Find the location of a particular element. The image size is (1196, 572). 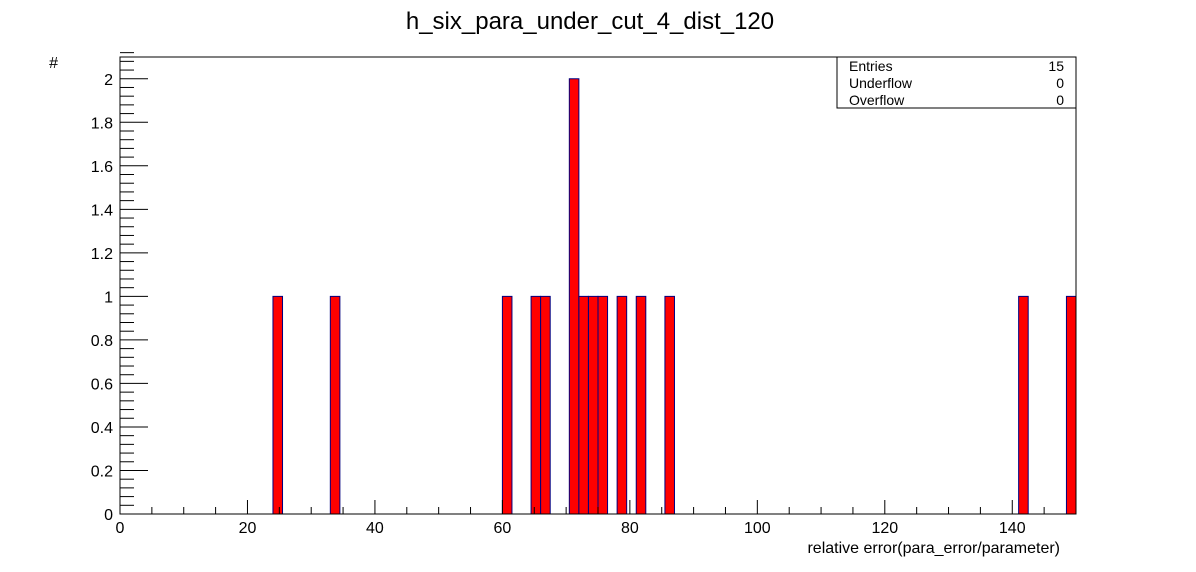

x-axis-label: relative error(para_error/parameter) is located at coordinates (933, 548).